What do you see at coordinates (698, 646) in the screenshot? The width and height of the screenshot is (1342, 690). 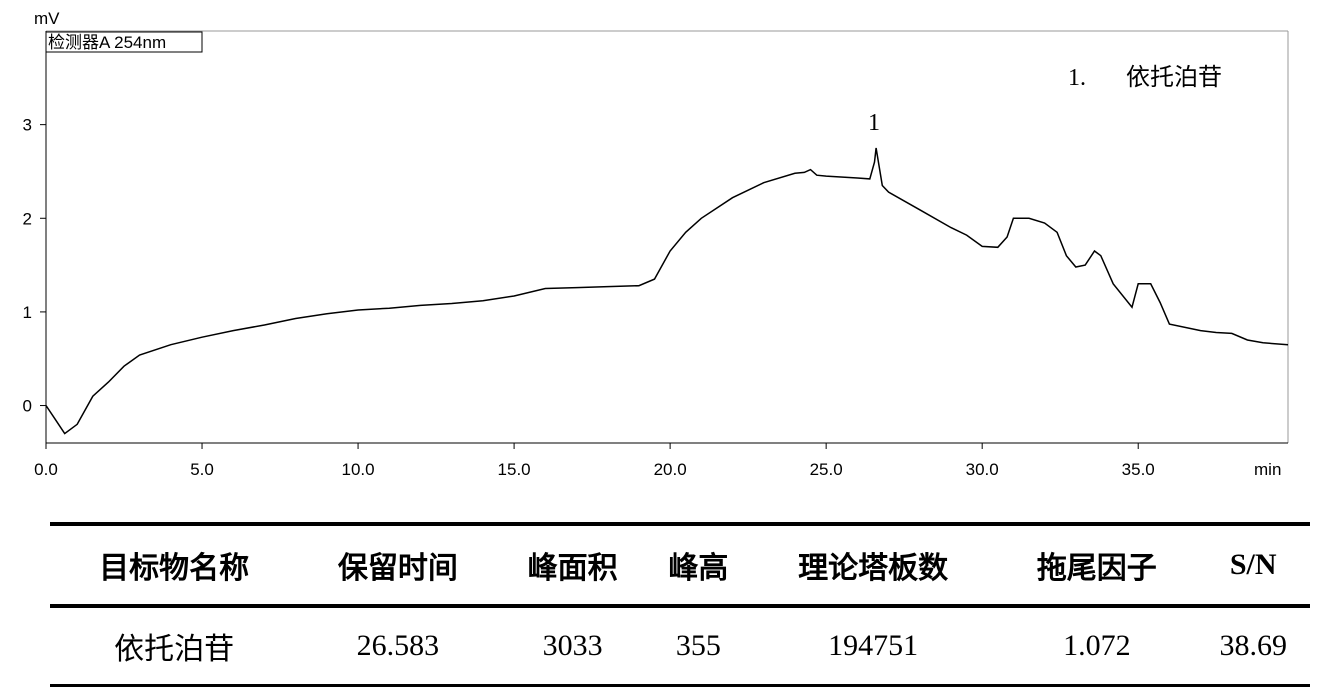 I see `cell: 355` at bounding box center [698, 646].